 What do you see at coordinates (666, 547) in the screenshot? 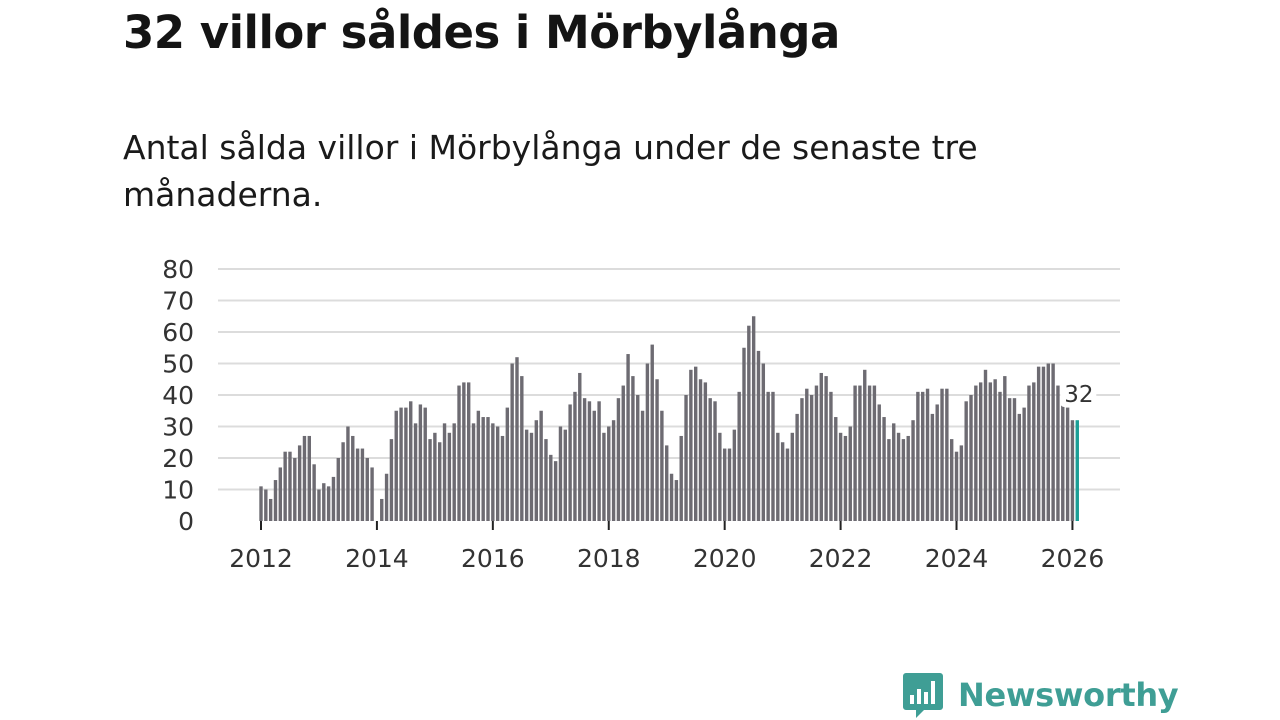
I see `x-axis: 2012 2014 2016 2018 2020 2022 2024 2026` at bounding box center [666, 547].